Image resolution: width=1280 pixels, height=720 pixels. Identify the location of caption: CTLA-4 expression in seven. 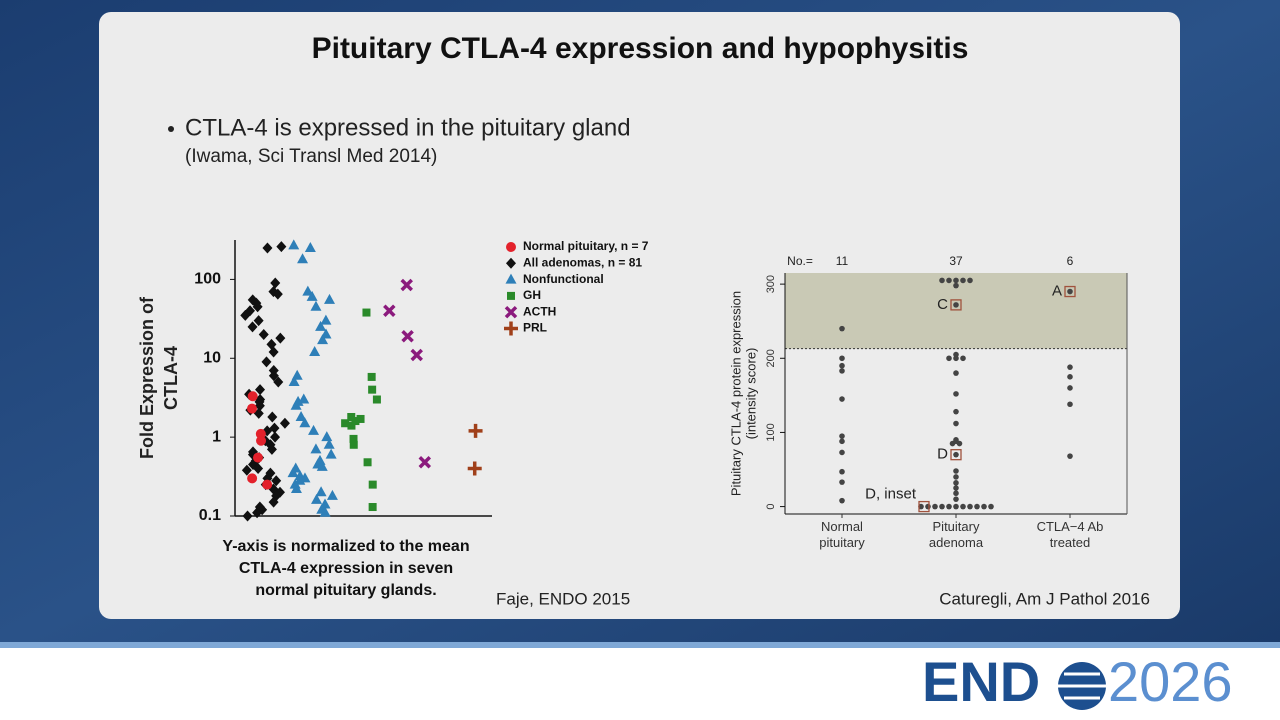
(346, 568).